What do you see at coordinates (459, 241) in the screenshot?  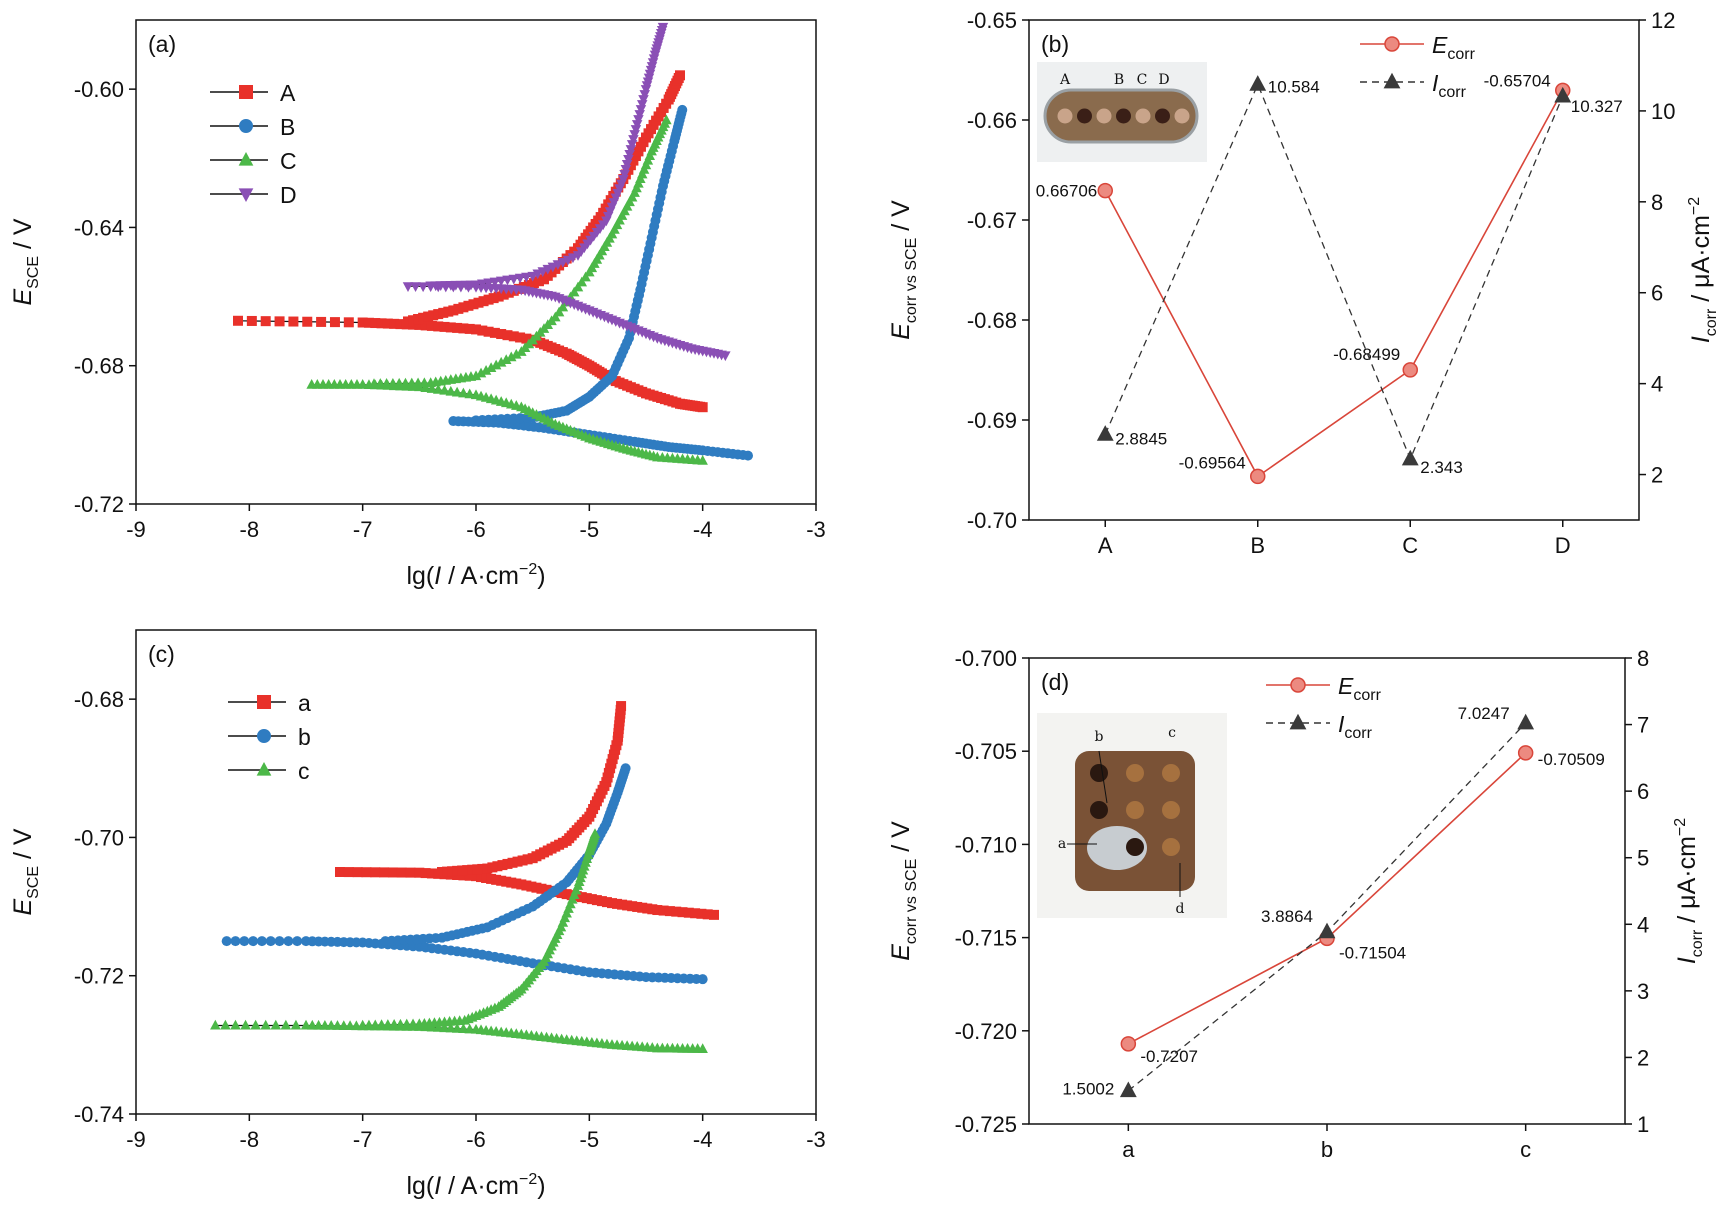 I see `series-A: A` at bounding box center [459, 241].